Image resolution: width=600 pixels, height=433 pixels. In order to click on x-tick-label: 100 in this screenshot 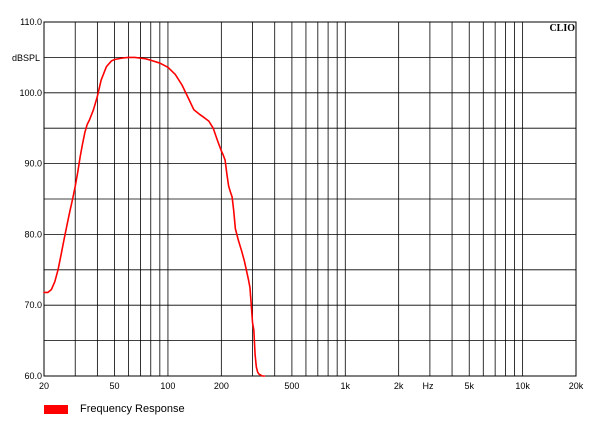, I will do `click(167, 386)`.